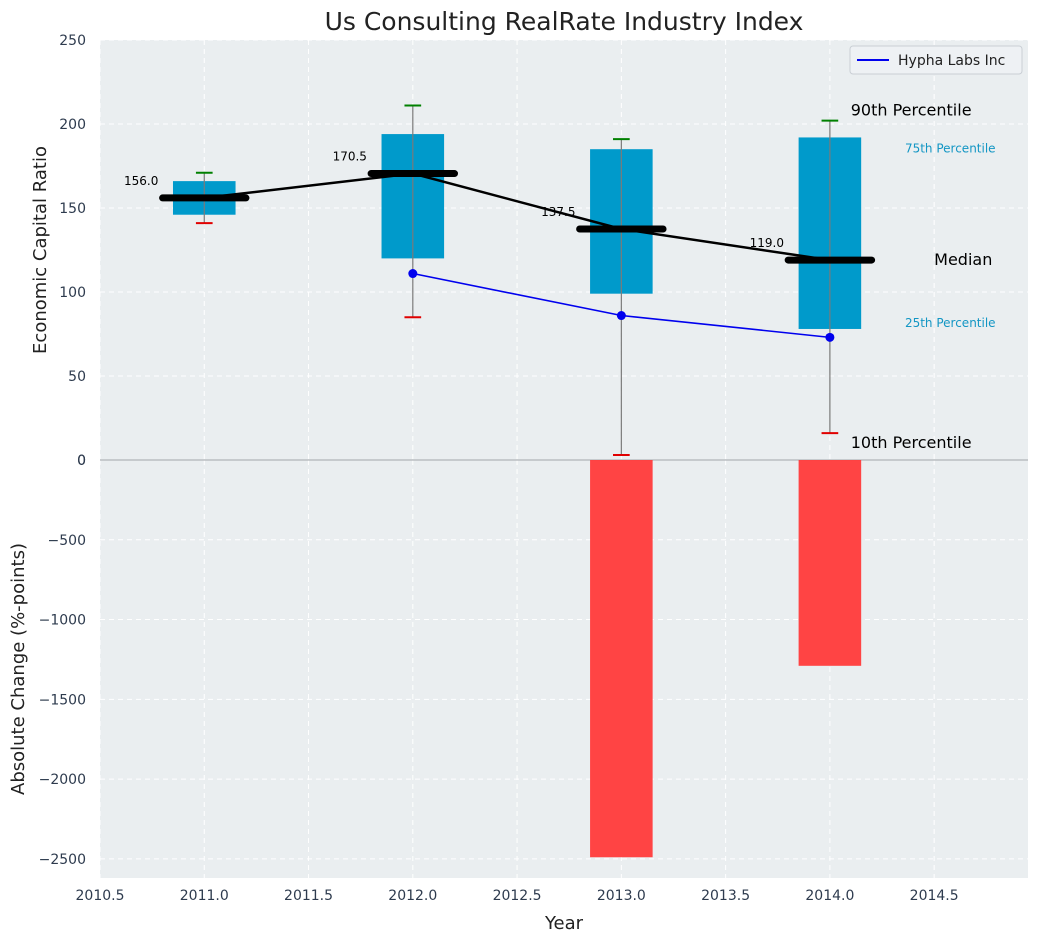 The width and height of the screenshot is (1039, 942). I want to click on median-value-label: 137.5, so click(558, 212).